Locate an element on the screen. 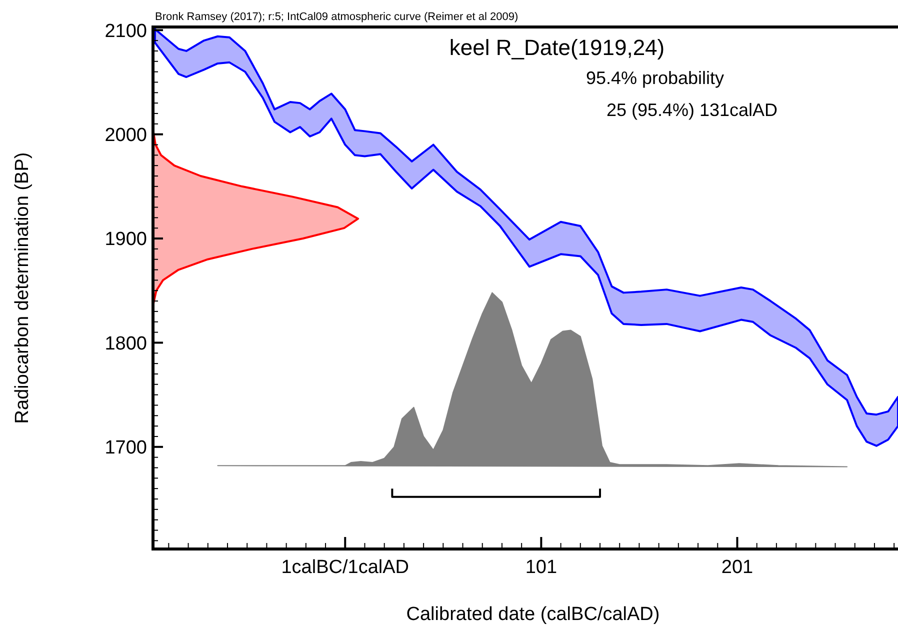 Image resolution: width=898 pixels, height=632 pixels. text: 95.4% probability is located at coordinates (655, 78).